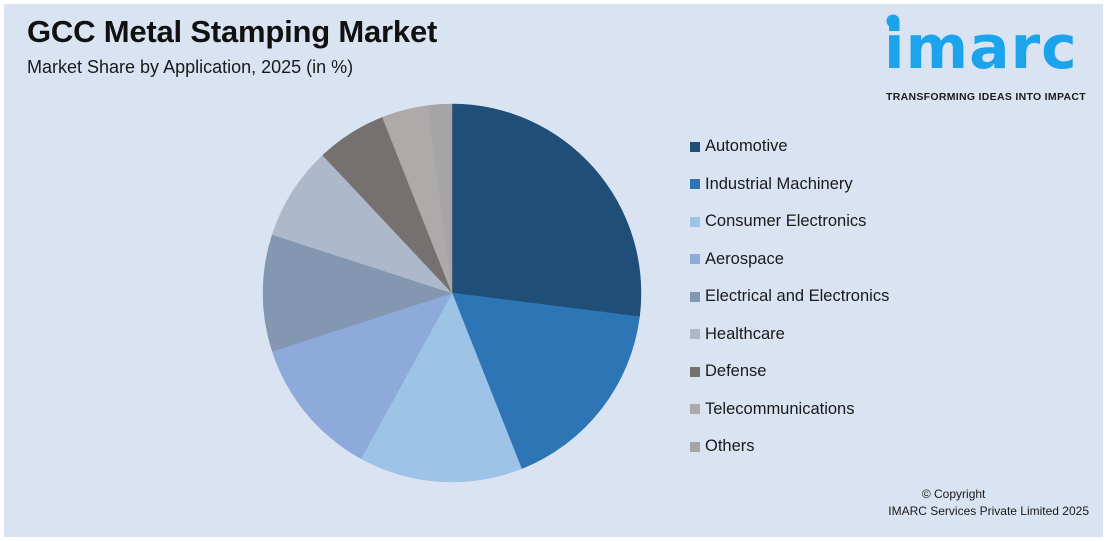 The width and height of the screenshot is (1107, 541). What do you see at coordinates (780, 408) in the screenshot?
I see `legend-label: Telecommunications` at bounding box center [780, 408].